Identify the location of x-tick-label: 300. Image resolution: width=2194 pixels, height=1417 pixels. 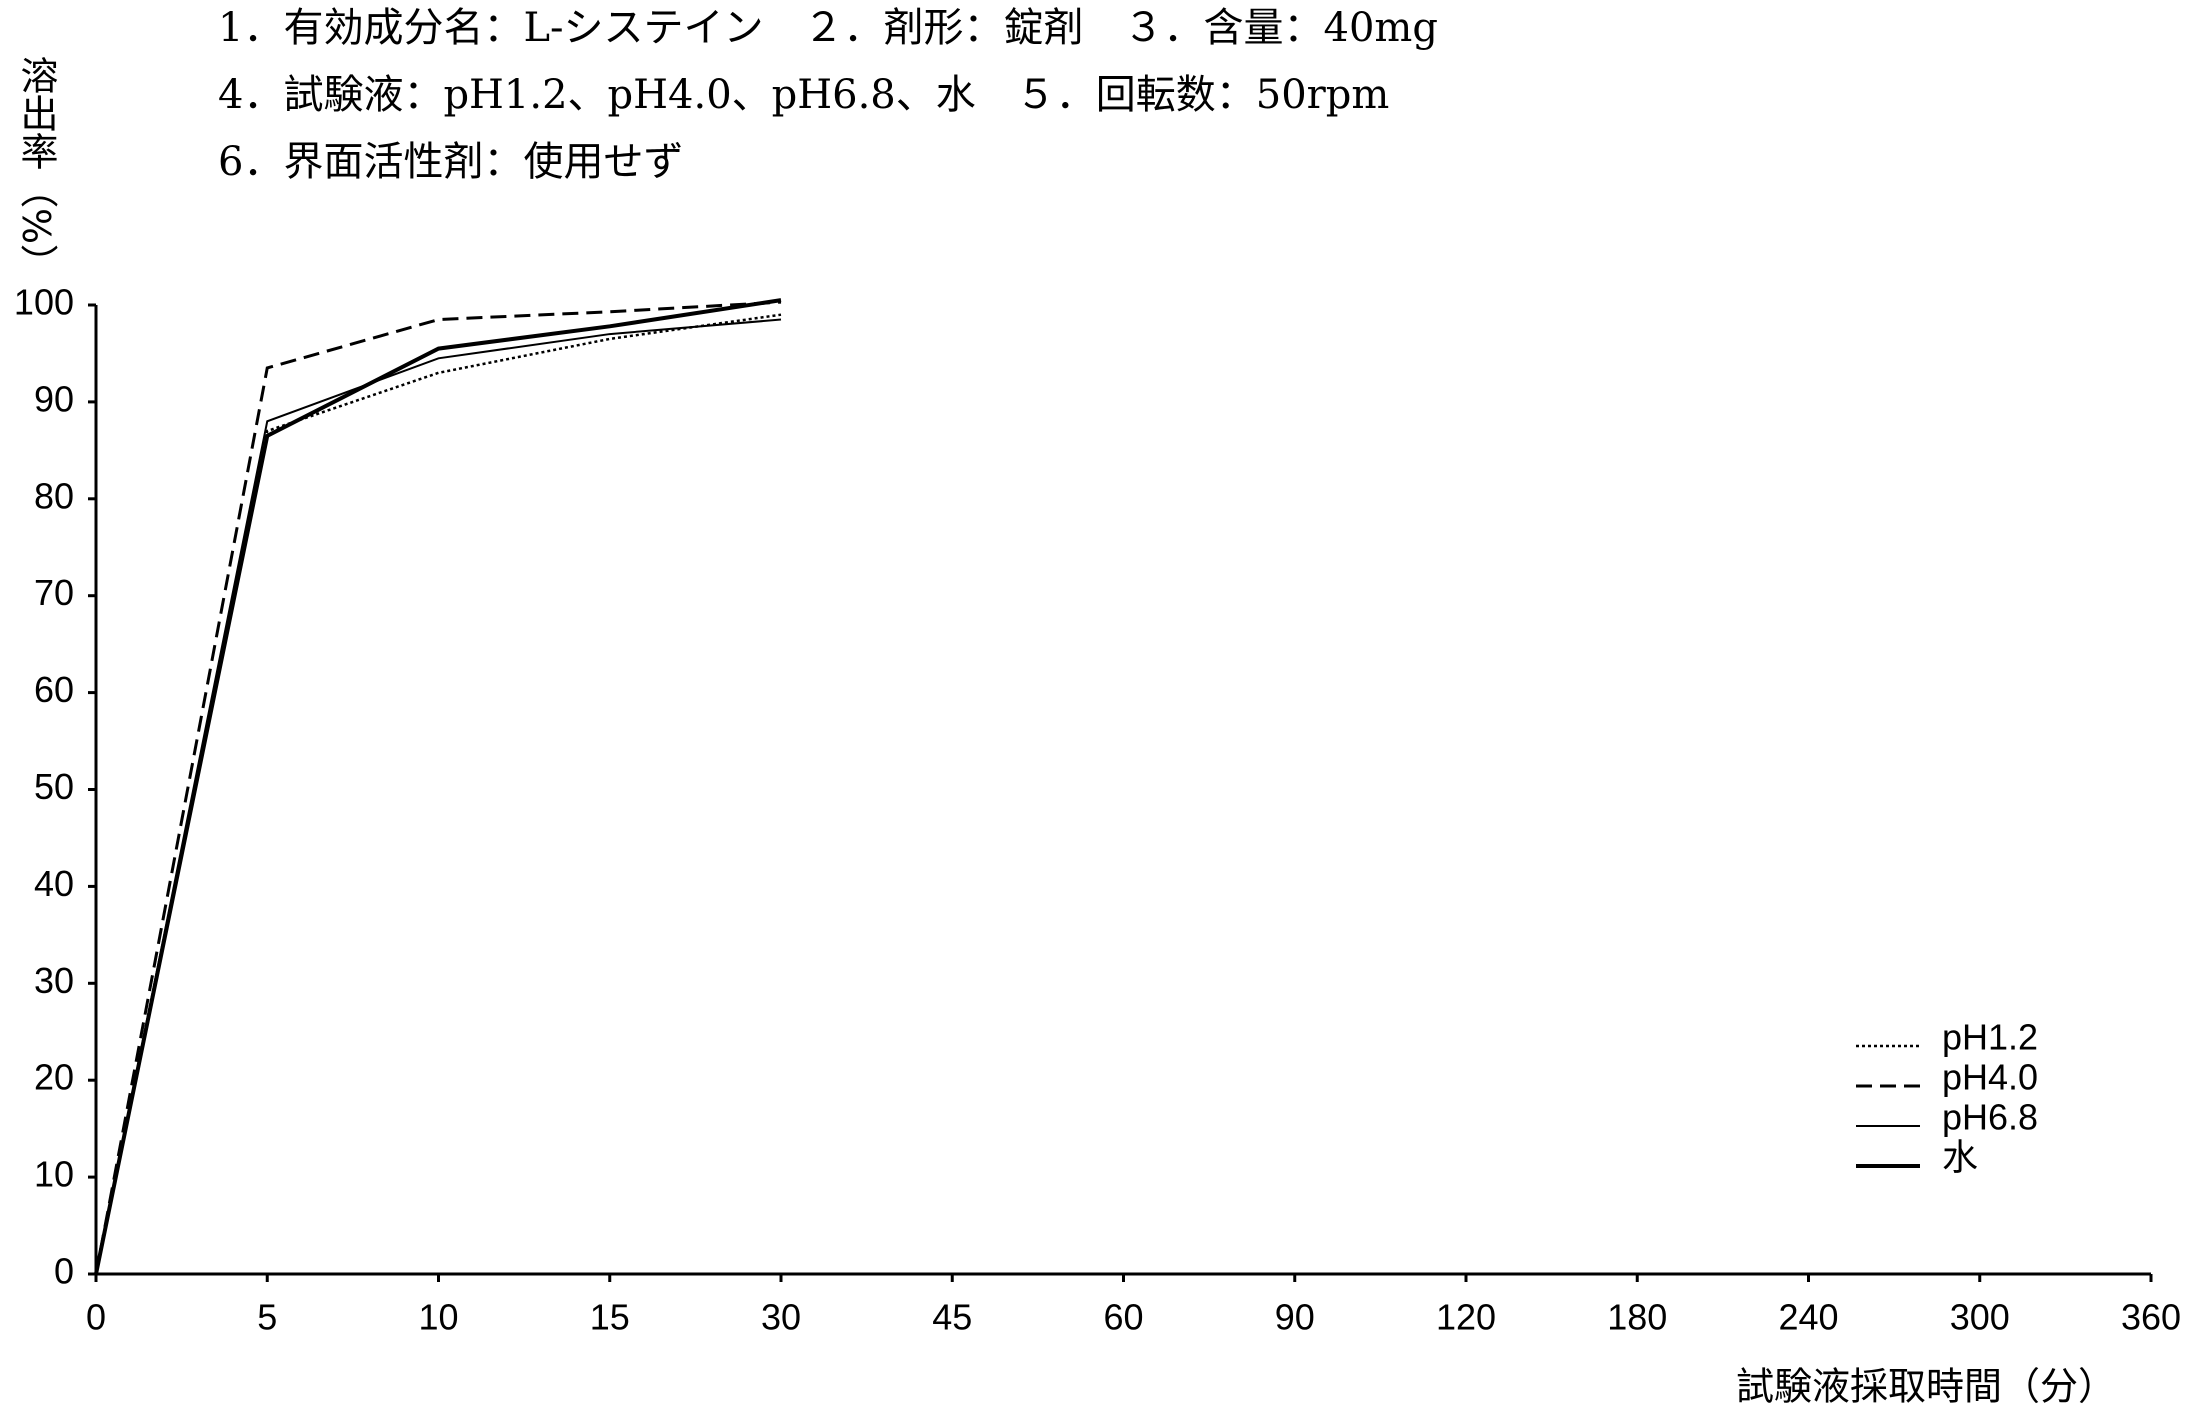
(1980, 1317).